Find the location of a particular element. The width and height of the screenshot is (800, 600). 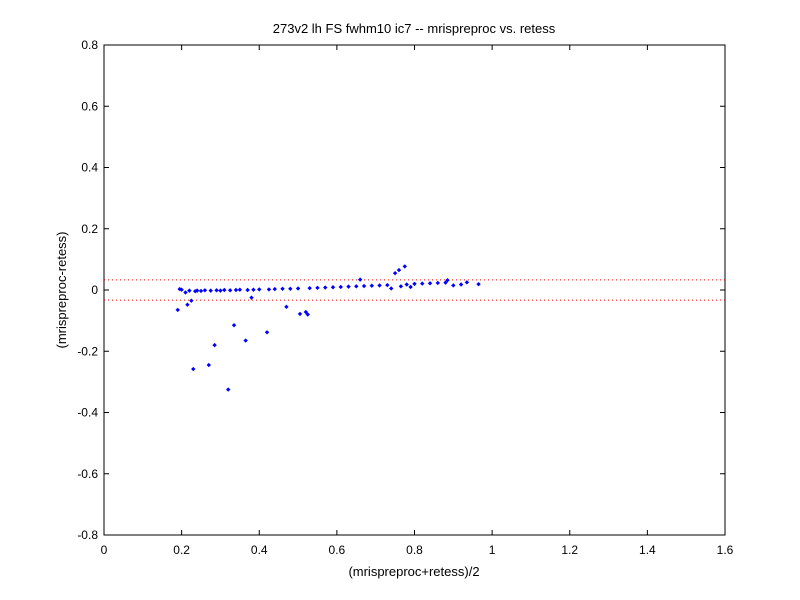

x-tick-label: 0.6 is located at coordinates (337, 550).